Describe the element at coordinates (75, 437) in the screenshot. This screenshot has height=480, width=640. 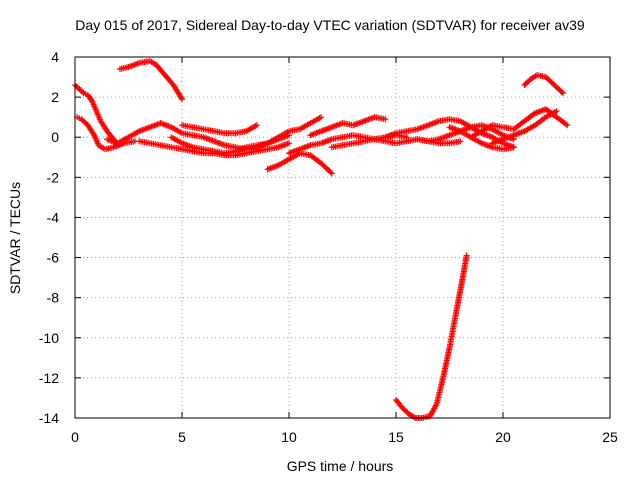
I see `x-tick-label: 0` at that location.